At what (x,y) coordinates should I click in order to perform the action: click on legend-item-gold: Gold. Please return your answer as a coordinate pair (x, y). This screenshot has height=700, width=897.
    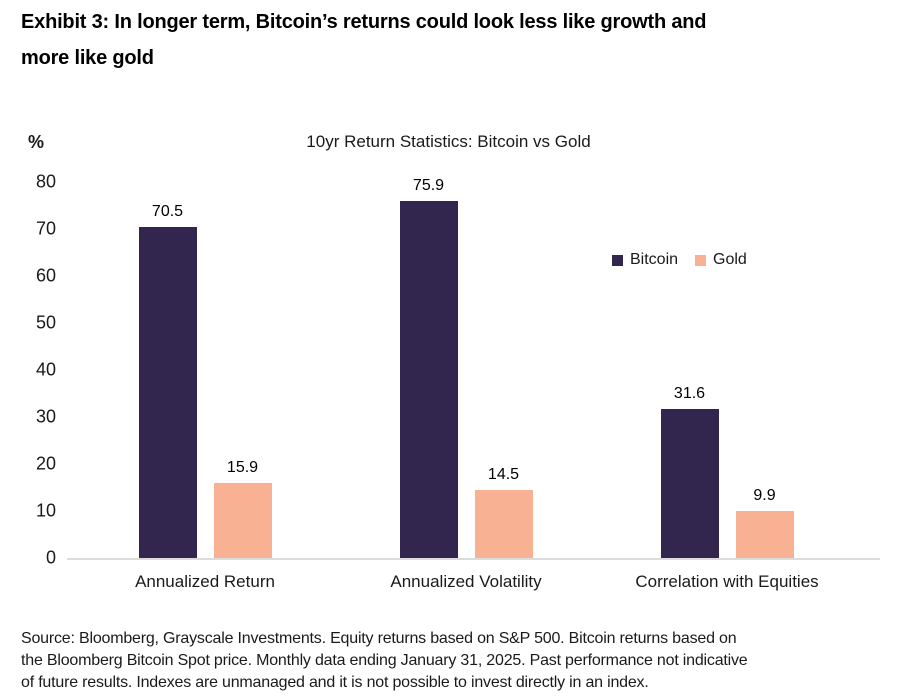
    Looking at the image, I should click on (721, 260).